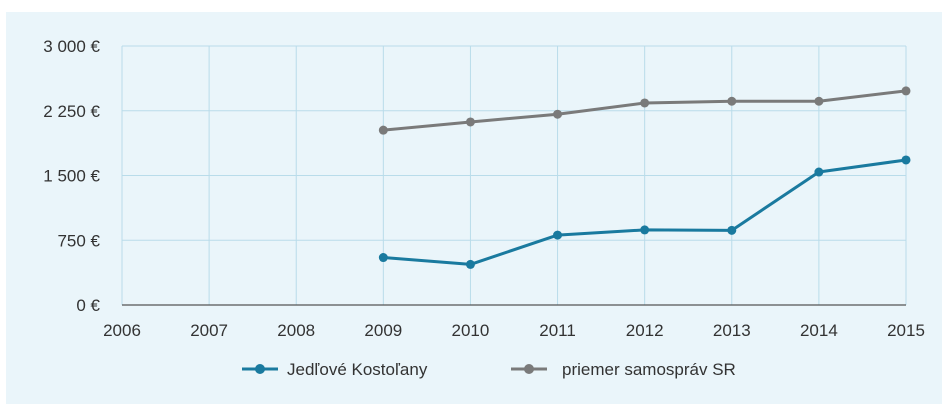  I want to click on x-tick-label: 2006, so click(122, 330).